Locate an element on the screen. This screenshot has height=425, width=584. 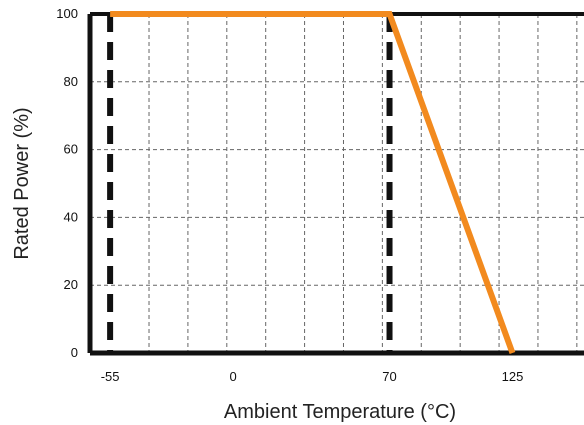
y-tick-label-80: 80 is located at coordinates (71, 81).